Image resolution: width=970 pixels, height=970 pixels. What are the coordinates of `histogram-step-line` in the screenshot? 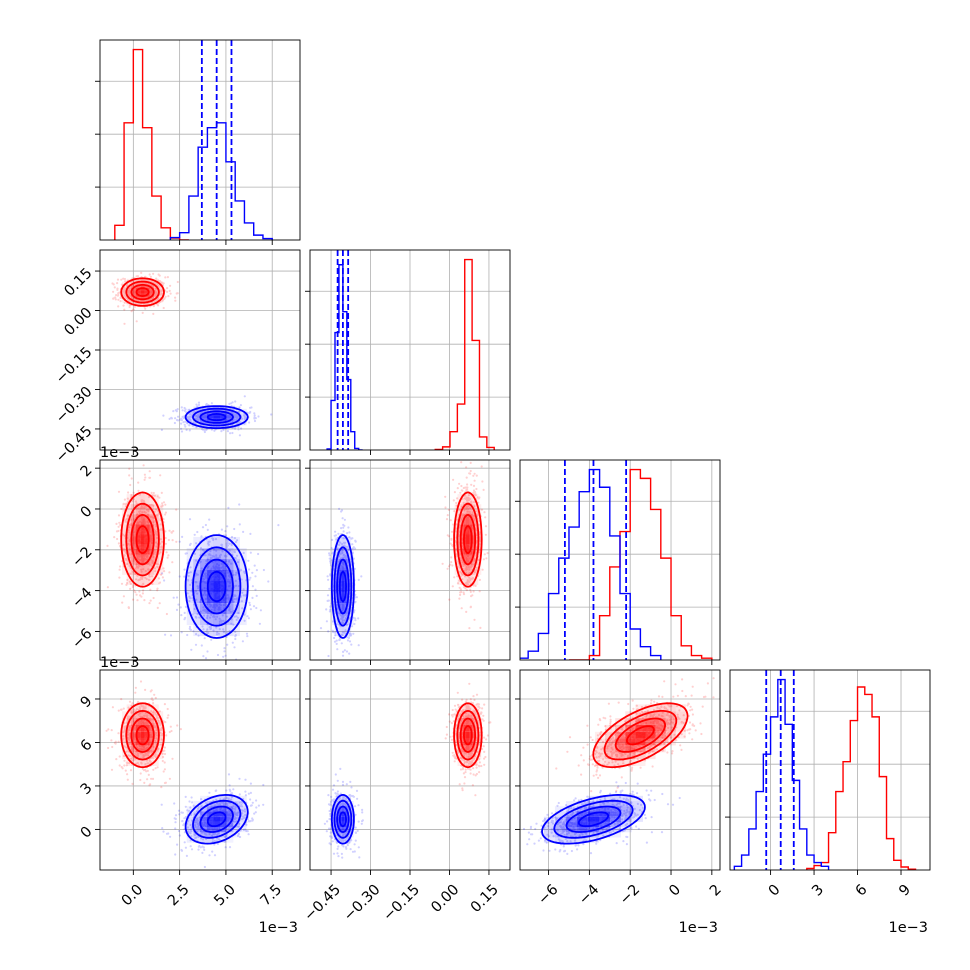 It's located at (640, 564).